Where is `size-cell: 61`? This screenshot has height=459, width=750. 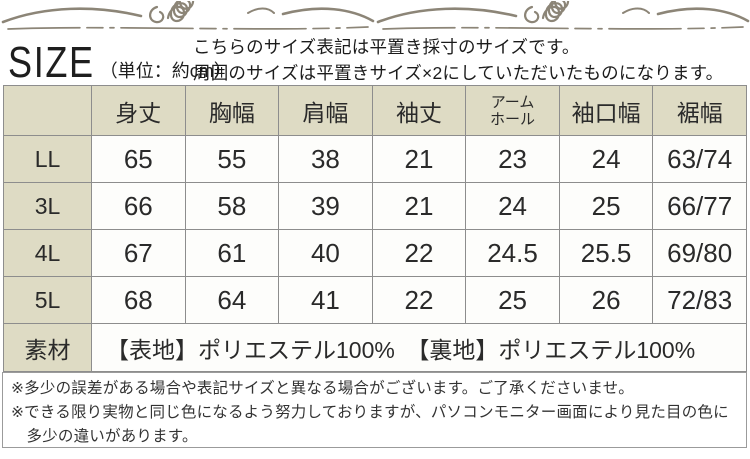 size-cell: 61 is located at coordinates (232, 253).